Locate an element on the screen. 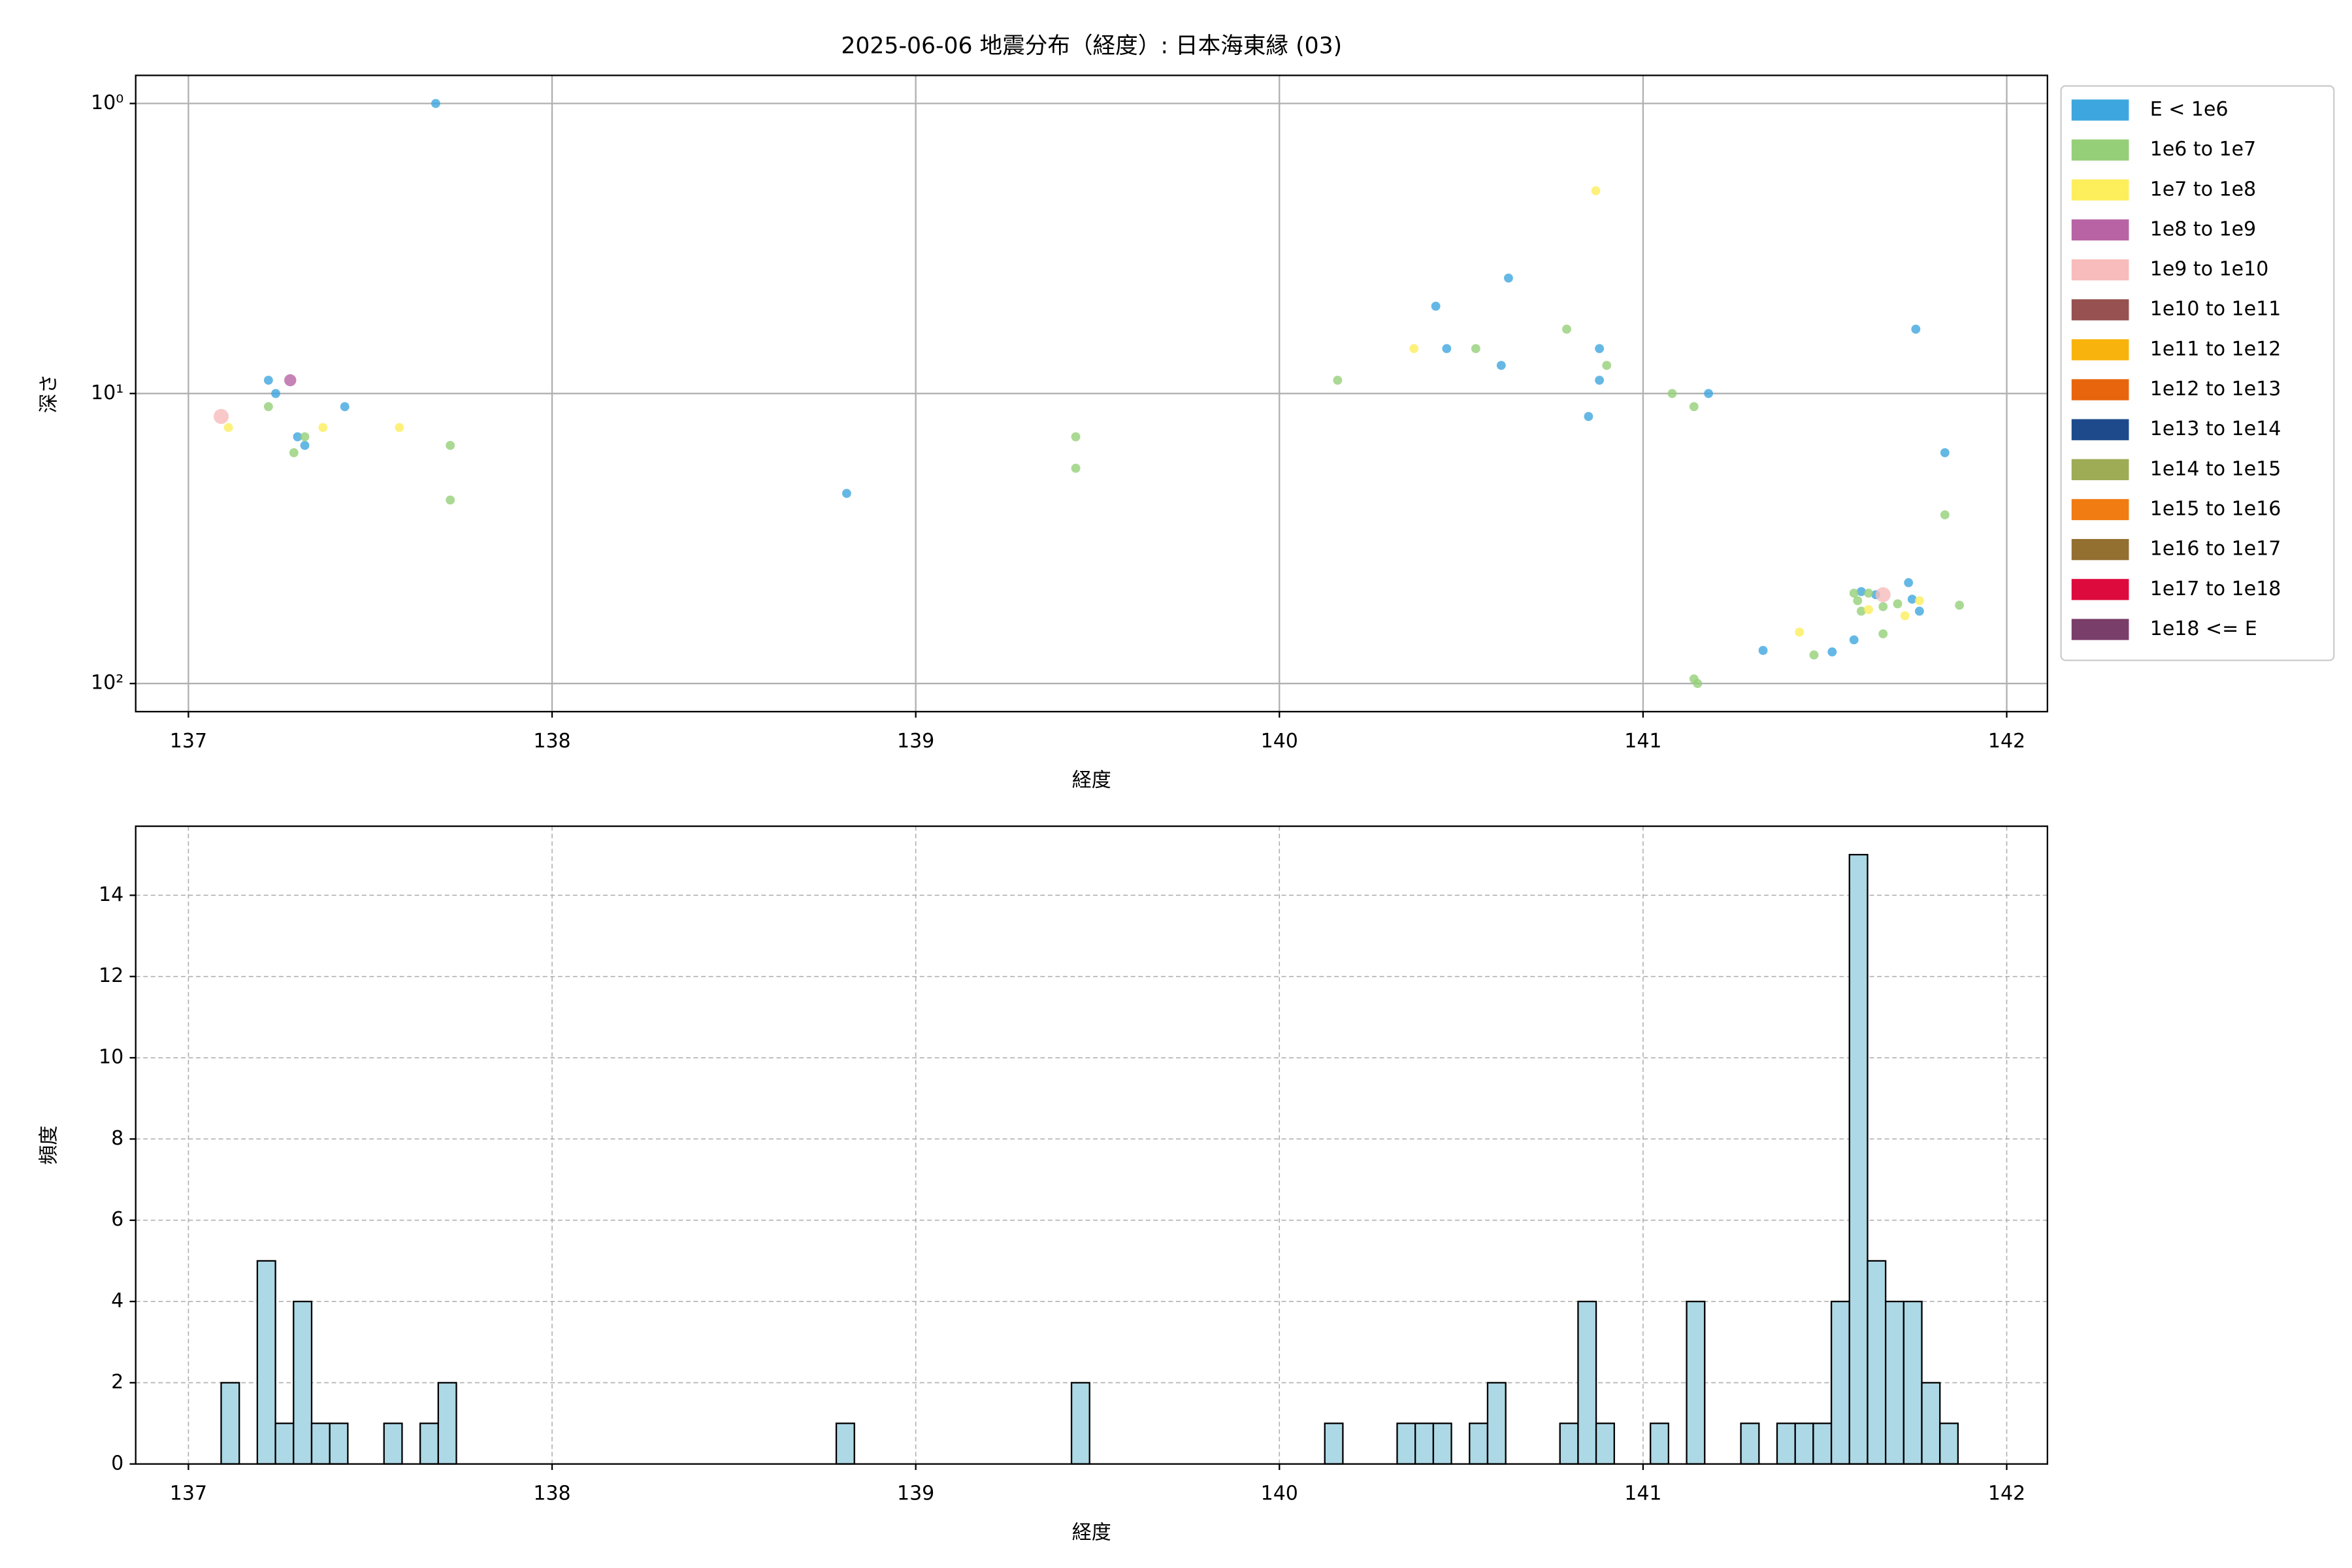  y-tick-label: 6 is located at coordinates (117, 1219).